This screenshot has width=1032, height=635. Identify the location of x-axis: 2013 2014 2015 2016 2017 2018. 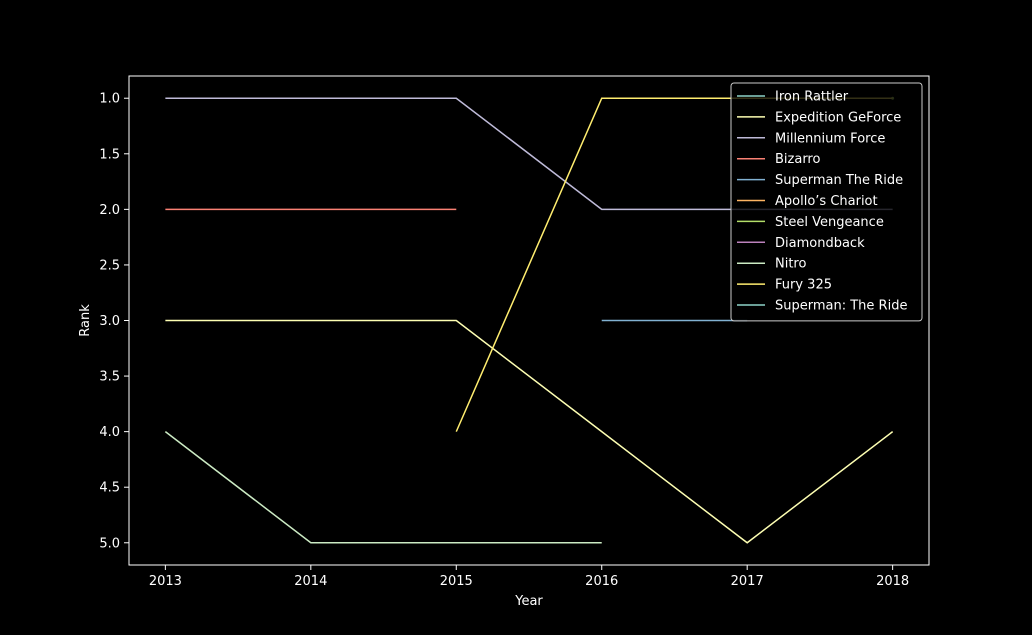
(529, 577).